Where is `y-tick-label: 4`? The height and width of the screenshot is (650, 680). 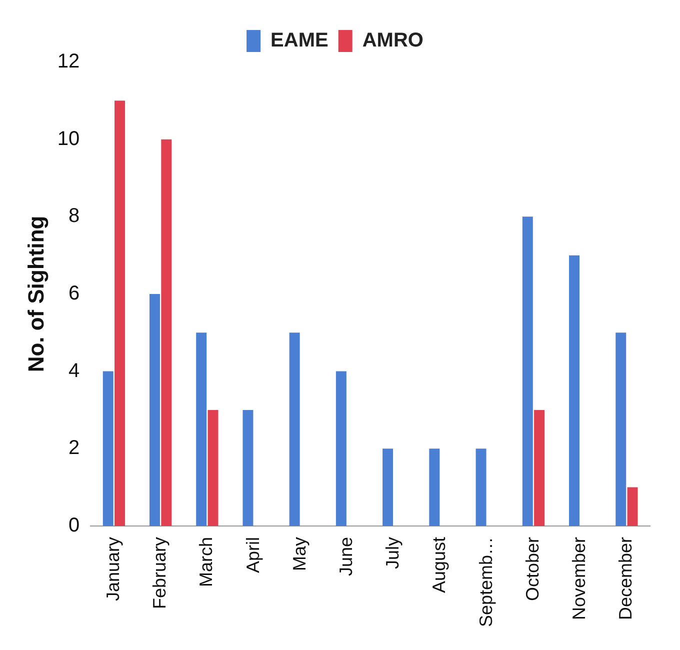
y-tick-label: 4 is located at coordinates (74, 371).